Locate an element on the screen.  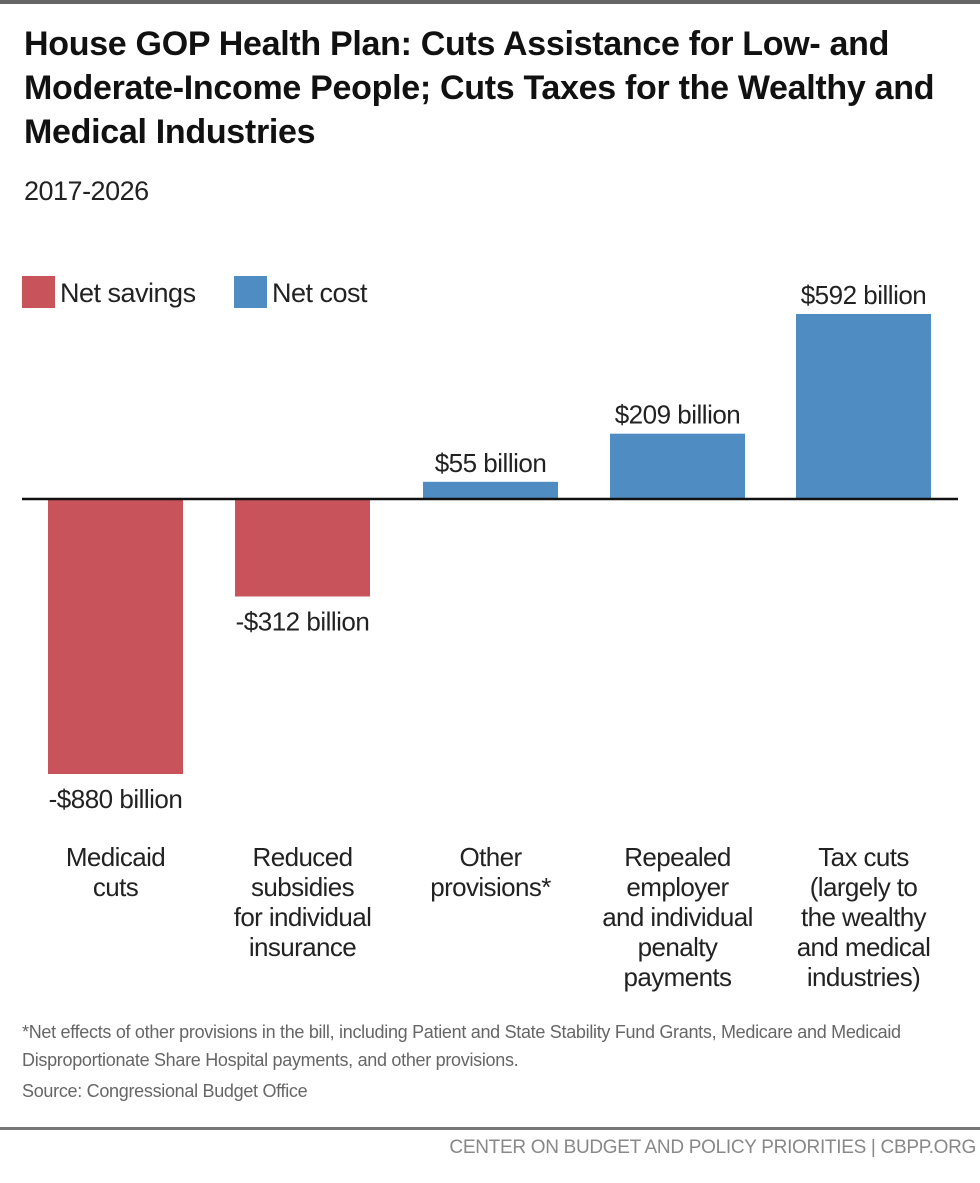
data-label-1: -$312 billion is located at coordinates (303, 622).